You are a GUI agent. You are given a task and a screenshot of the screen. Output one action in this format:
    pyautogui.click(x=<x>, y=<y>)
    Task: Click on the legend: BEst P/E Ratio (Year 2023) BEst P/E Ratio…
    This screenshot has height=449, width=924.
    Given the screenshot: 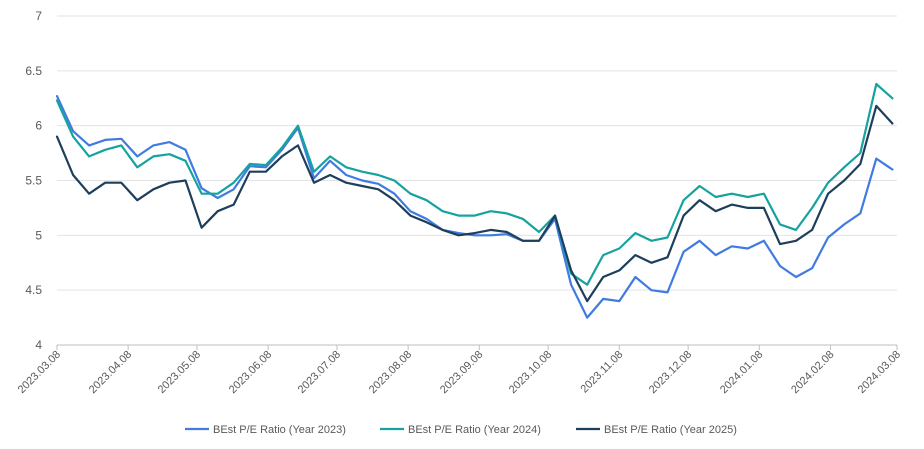 What is the action you would take?
    pyautogui.click(x=461, y=430)
    